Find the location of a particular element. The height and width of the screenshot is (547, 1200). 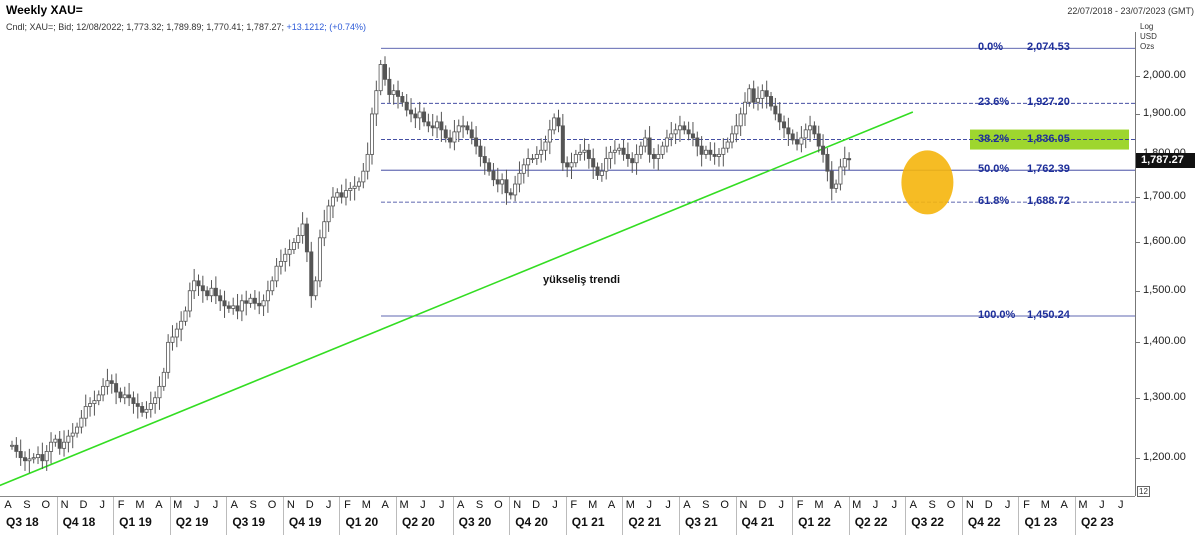

scale-currency-label: USD is located at coordinates (1148, 36).